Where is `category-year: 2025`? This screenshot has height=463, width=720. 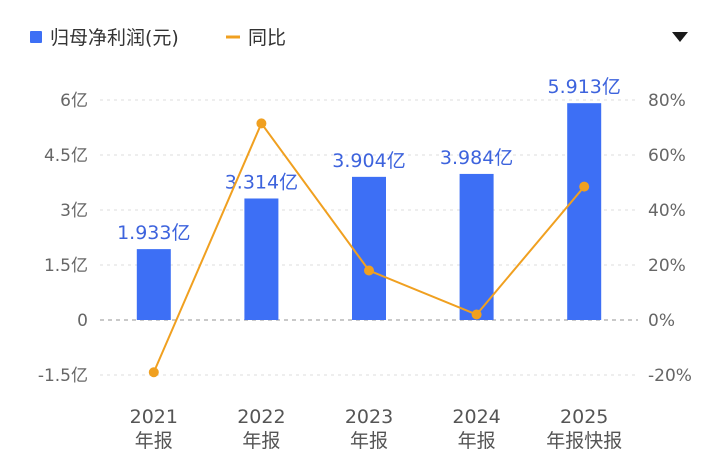 category-year: 2025 is located at coordinates (584, 417).